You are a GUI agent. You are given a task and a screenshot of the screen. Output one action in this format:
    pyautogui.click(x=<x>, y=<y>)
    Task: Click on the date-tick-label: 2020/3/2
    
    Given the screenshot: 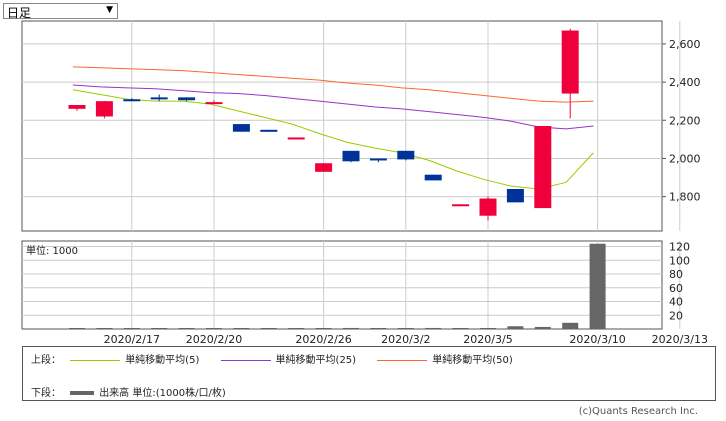 What is the action you would take?
    pyautogui.click(x=405, y=339)
    